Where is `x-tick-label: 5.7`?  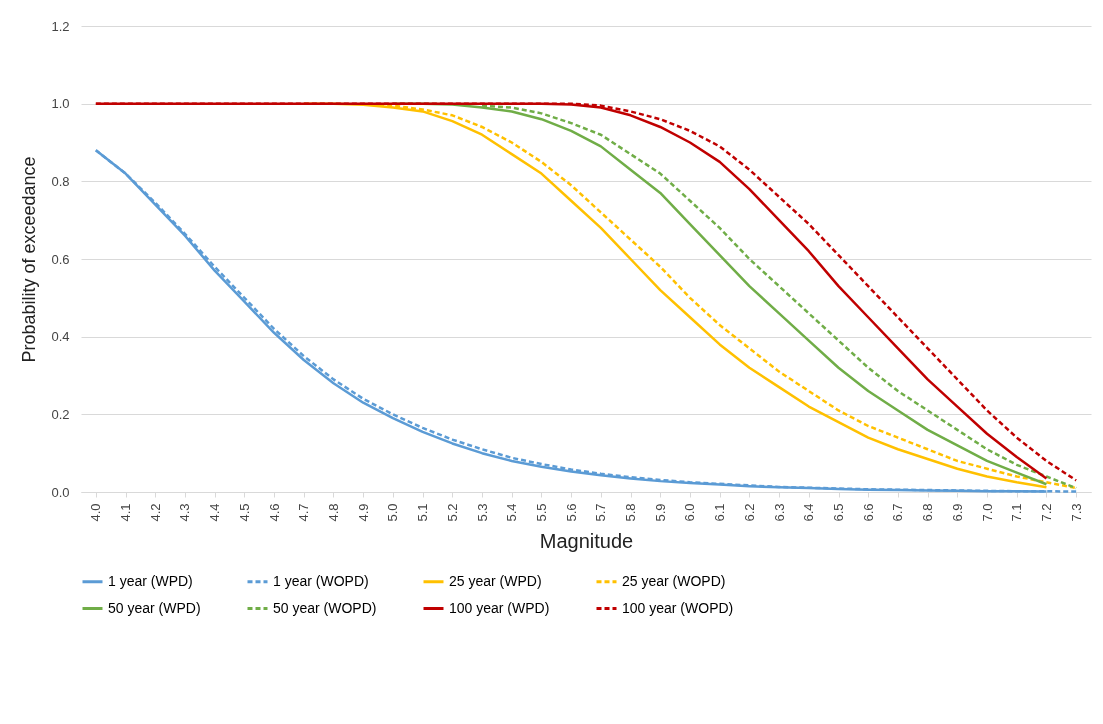
x-tick-label: 5.7 is located at coordinates (601, 512).